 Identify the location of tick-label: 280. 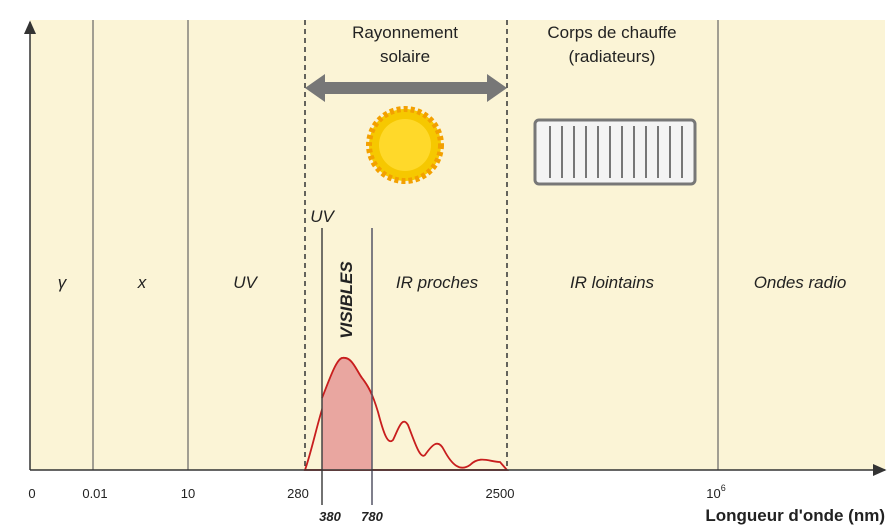
(298, 493).